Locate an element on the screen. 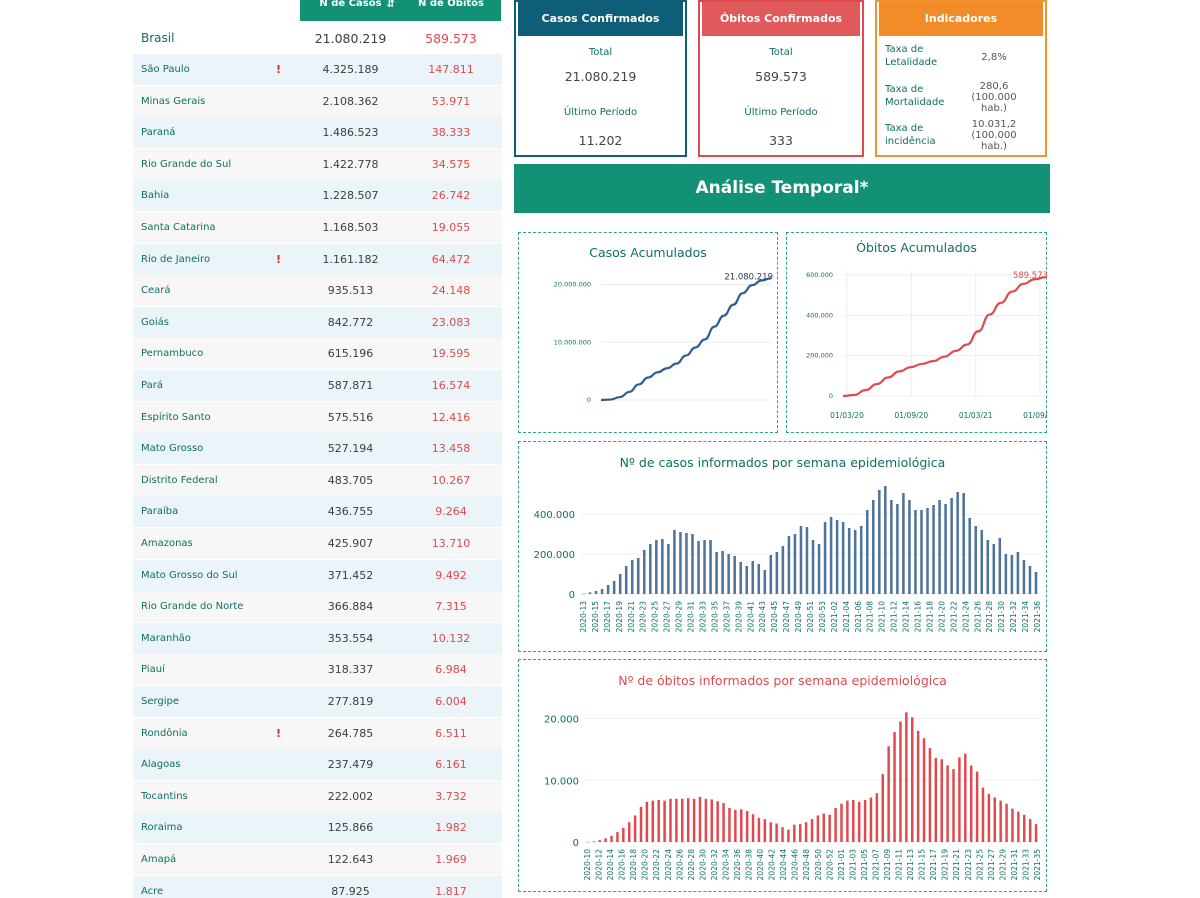 Image resolution: width=1200 pixels, height=898 pixels. x-tick-label: 2020-53 is located at coordinates (822, 617).